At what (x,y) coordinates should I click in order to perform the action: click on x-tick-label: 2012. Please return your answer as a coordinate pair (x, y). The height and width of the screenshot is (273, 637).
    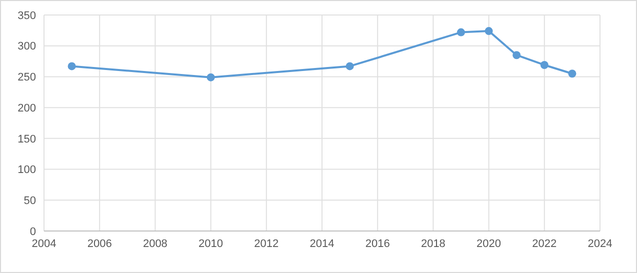
    Looking at the image, I should click on (266, 244).